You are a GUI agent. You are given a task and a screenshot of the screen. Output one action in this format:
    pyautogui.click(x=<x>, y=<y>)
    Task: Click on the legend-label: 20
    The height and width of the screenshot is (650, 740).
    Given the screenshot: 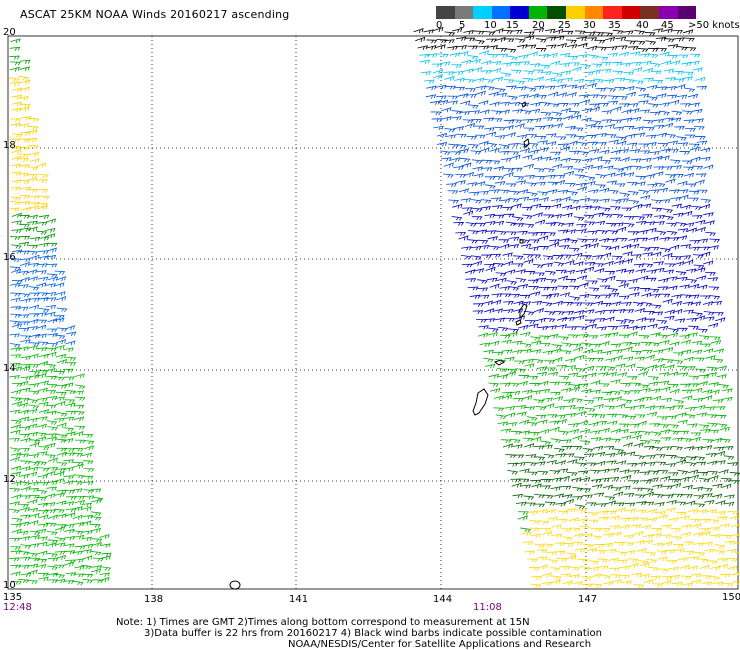 What is the action you would take?
    pyautogui.click(x=538, y=25)
    